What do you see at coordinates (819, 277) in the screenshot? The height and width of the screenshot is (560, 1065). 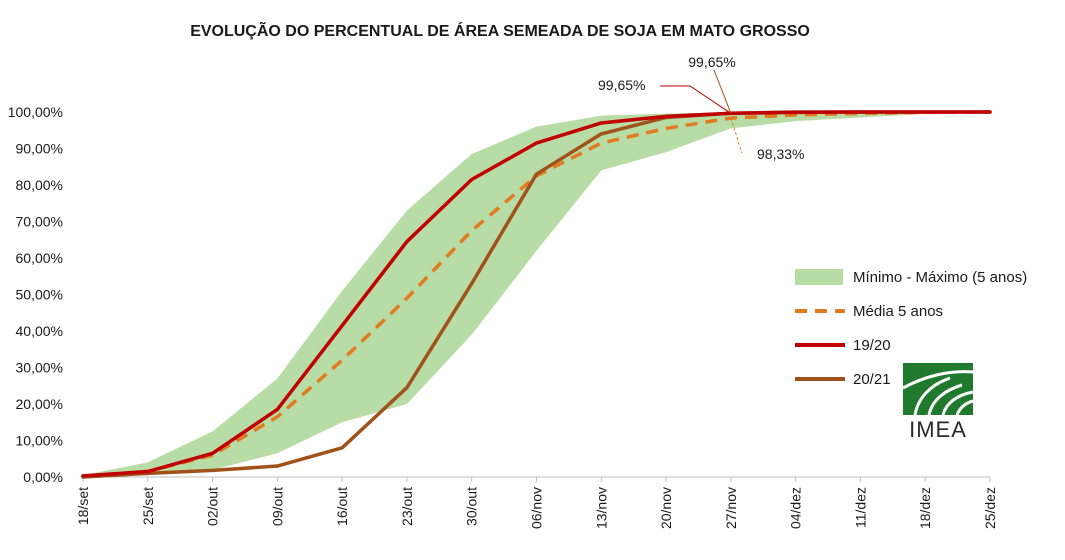 I see `legend-swatch` at bounding box center [819, 277].